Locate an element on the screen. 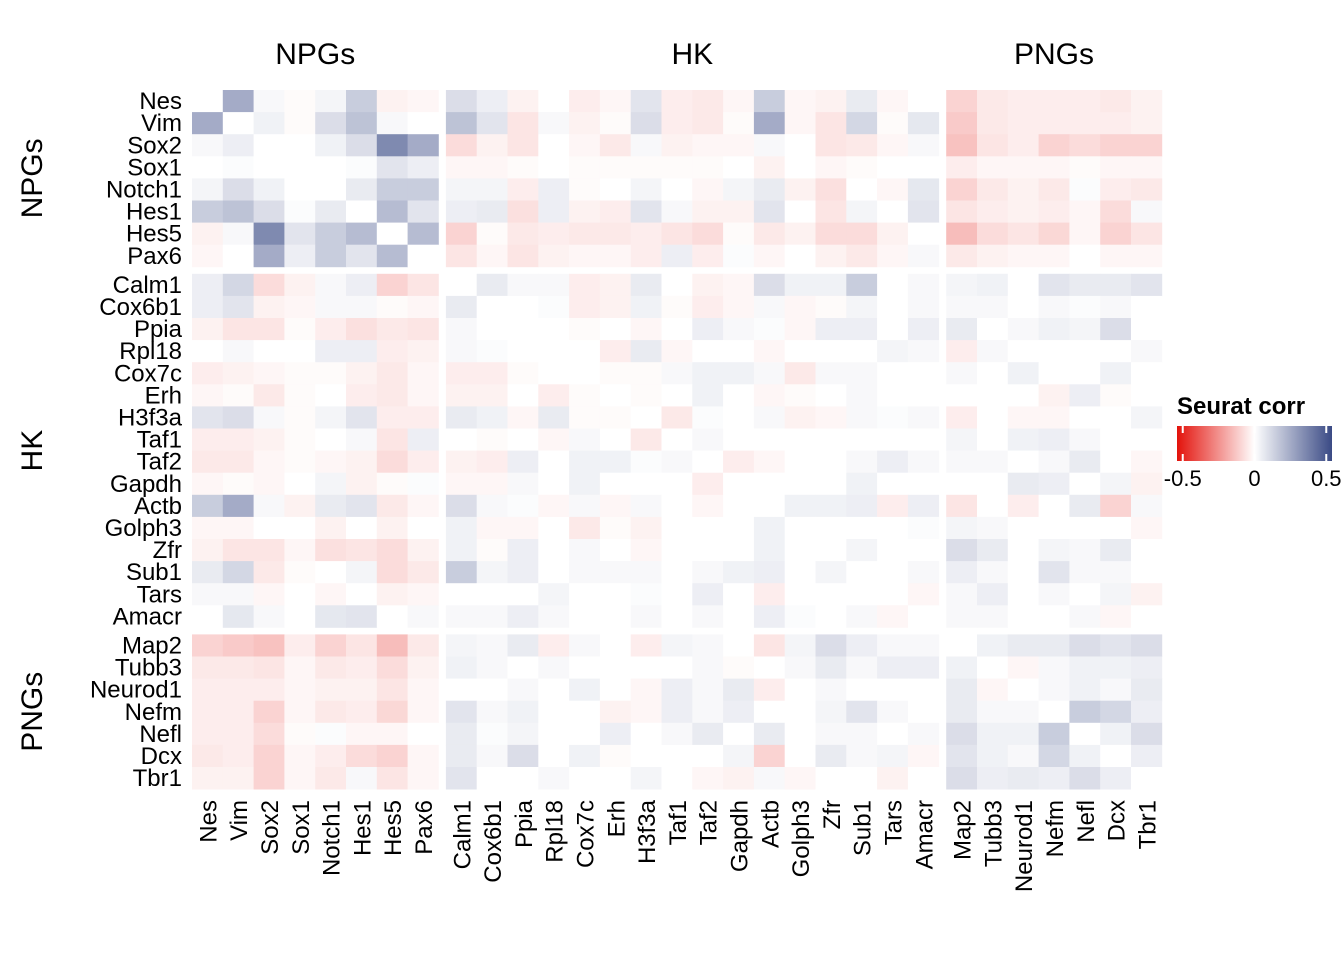 This screenshot has width=1344, height=960. row-label: Erh is located at coordinates (163, 395).